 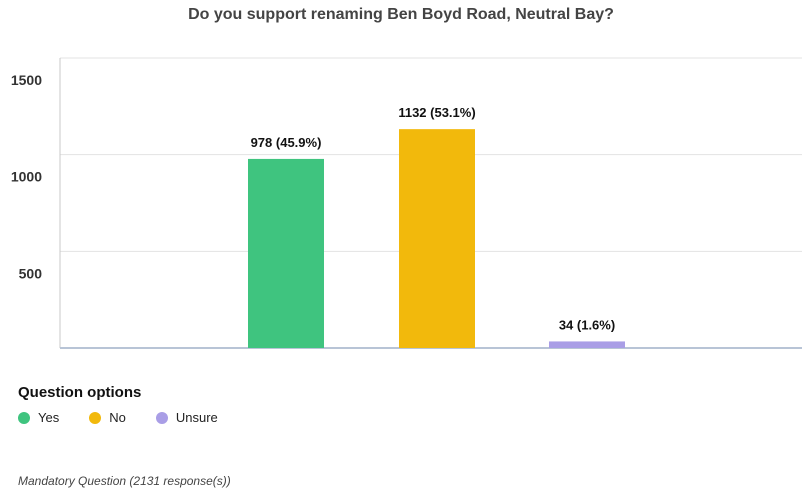 What do you see at coordinates (107, 417) in the screenshot?
I see `legend-item-no: No` at bounding box center [107, 417].